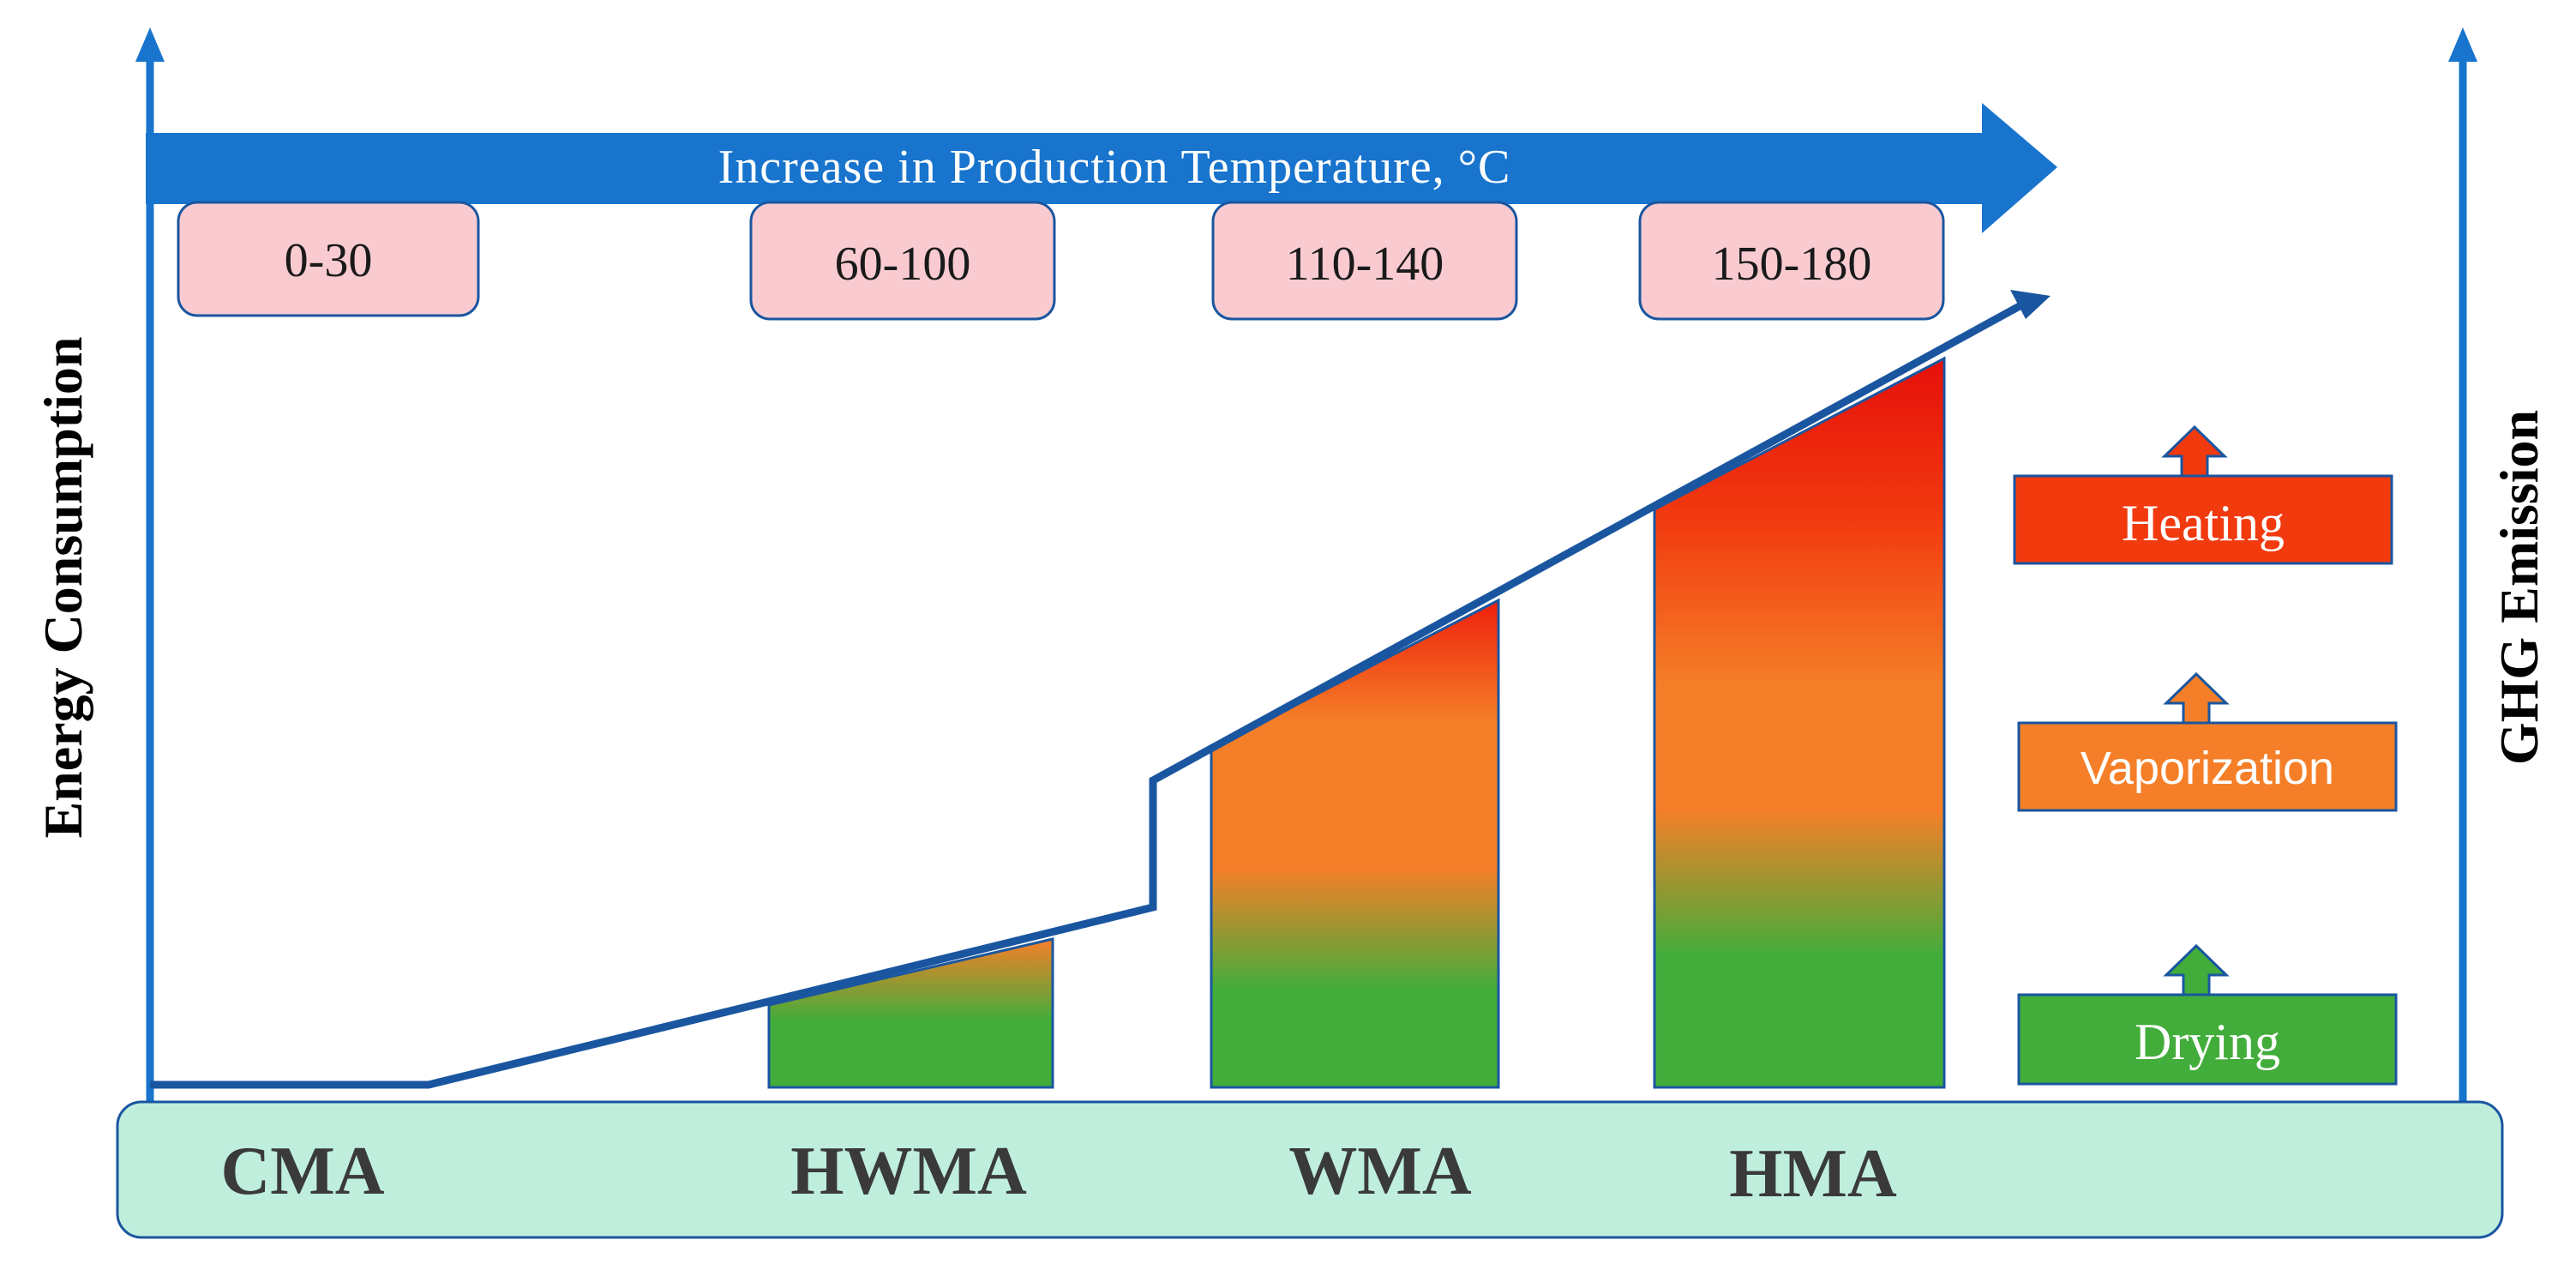 This screenshot has height=1270, width=2576. I want to click on vaporization-legend-label: Vaporization, so click(2207, 768).